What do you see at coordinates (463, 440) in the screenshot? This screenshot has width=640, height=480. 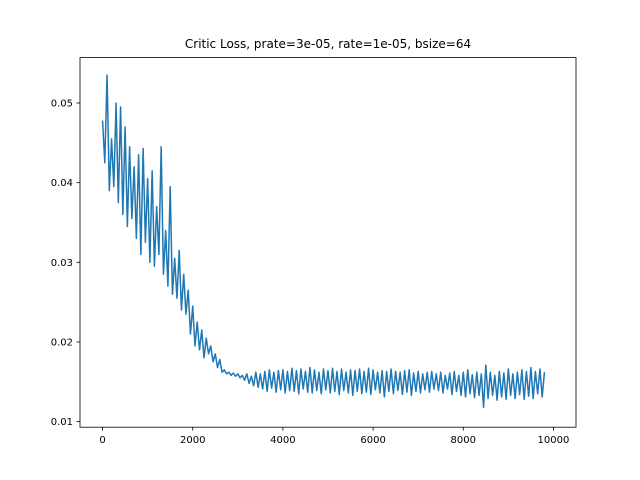 I see `x-tick-label: 8000` at bounding box center [463, 440].